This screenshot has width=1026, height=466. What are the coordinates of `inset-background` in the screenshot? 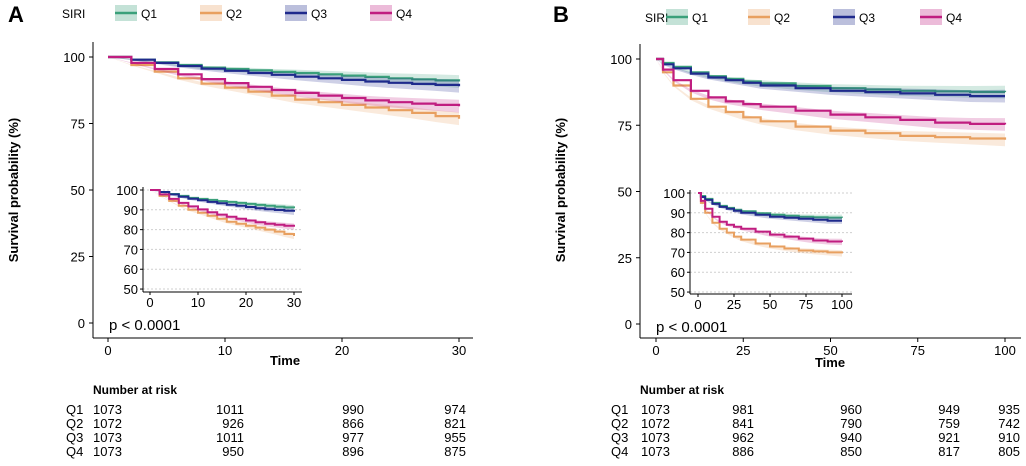 It's located at (222, 239).